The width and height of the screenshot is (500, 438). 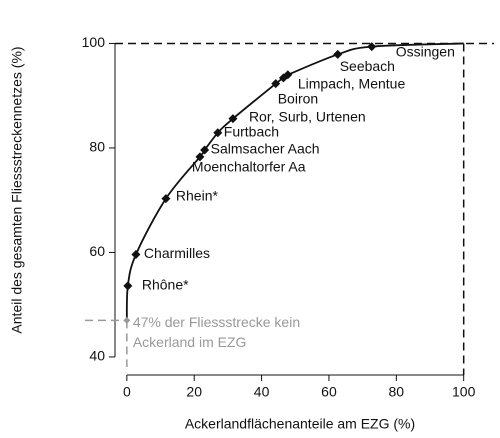 What do you see at coordinates (190, 342) in the screenshot?
I see `annotation: Ackerland im EZG` at bounding box center [190, 342].